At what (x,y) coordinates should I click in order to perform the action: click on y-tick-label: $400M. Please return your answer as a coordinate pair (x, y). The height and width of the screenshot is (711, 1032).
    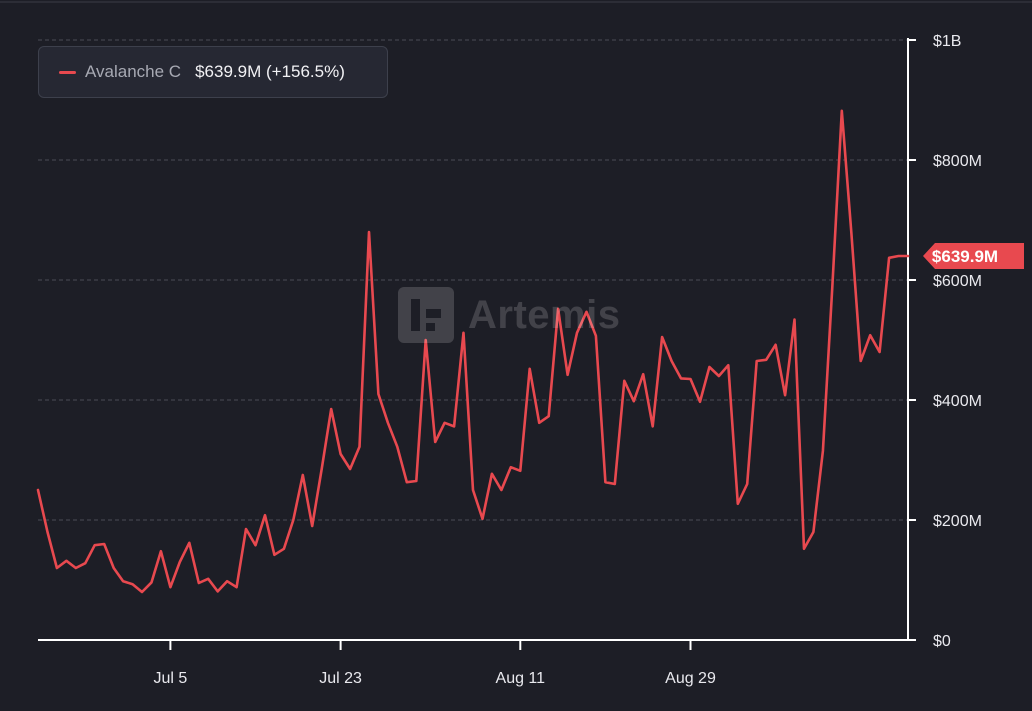
    Looking at the image, I should click on (957, 401).